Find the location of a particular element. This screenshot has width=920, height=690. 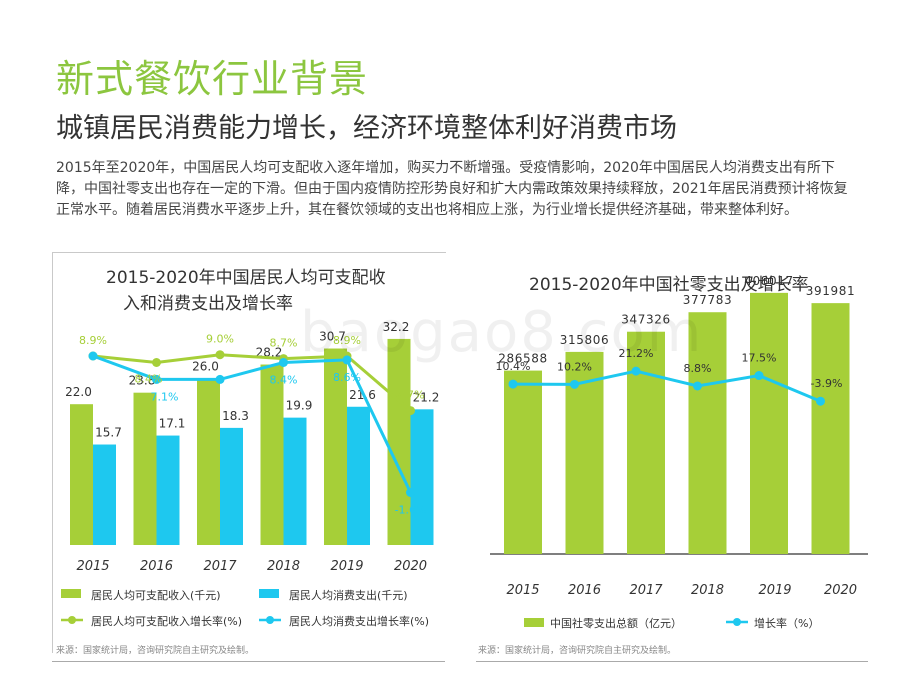

legend-label: 增长率（%） is located at coordinates (786, 623).